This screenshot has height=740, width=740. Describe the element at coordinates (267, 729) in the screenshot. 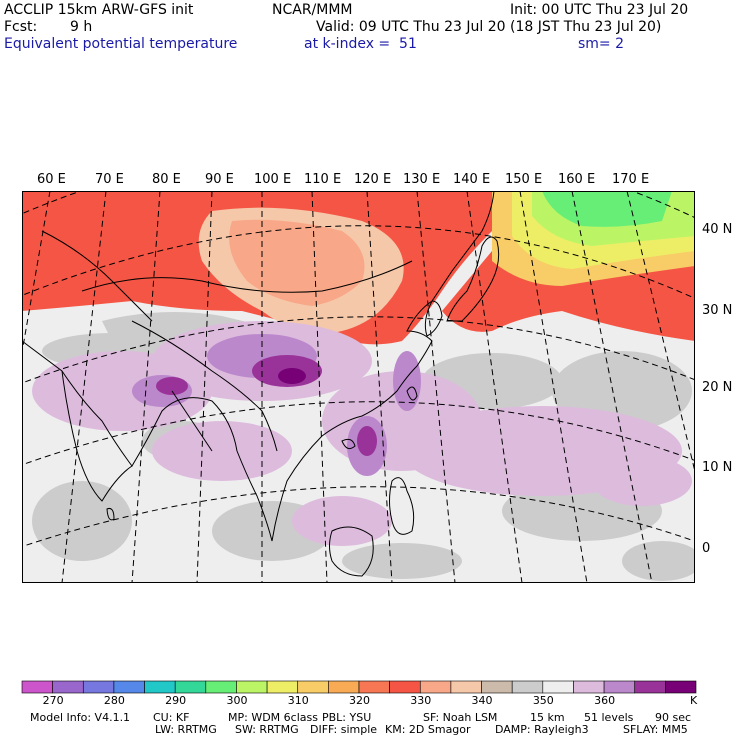

I see `model-info-item: SW: RRTMG` at that location.